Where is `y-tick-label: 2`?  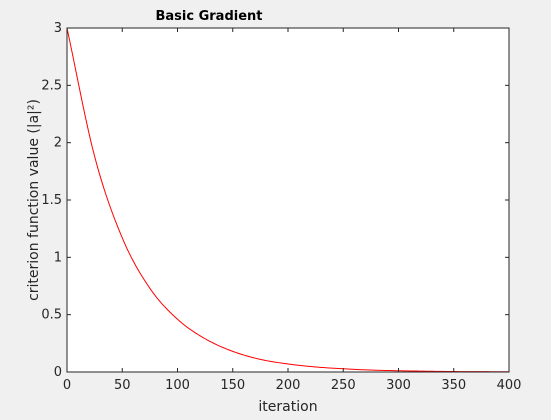 y-tick-label: 2 is located at coordinates (58, 143).